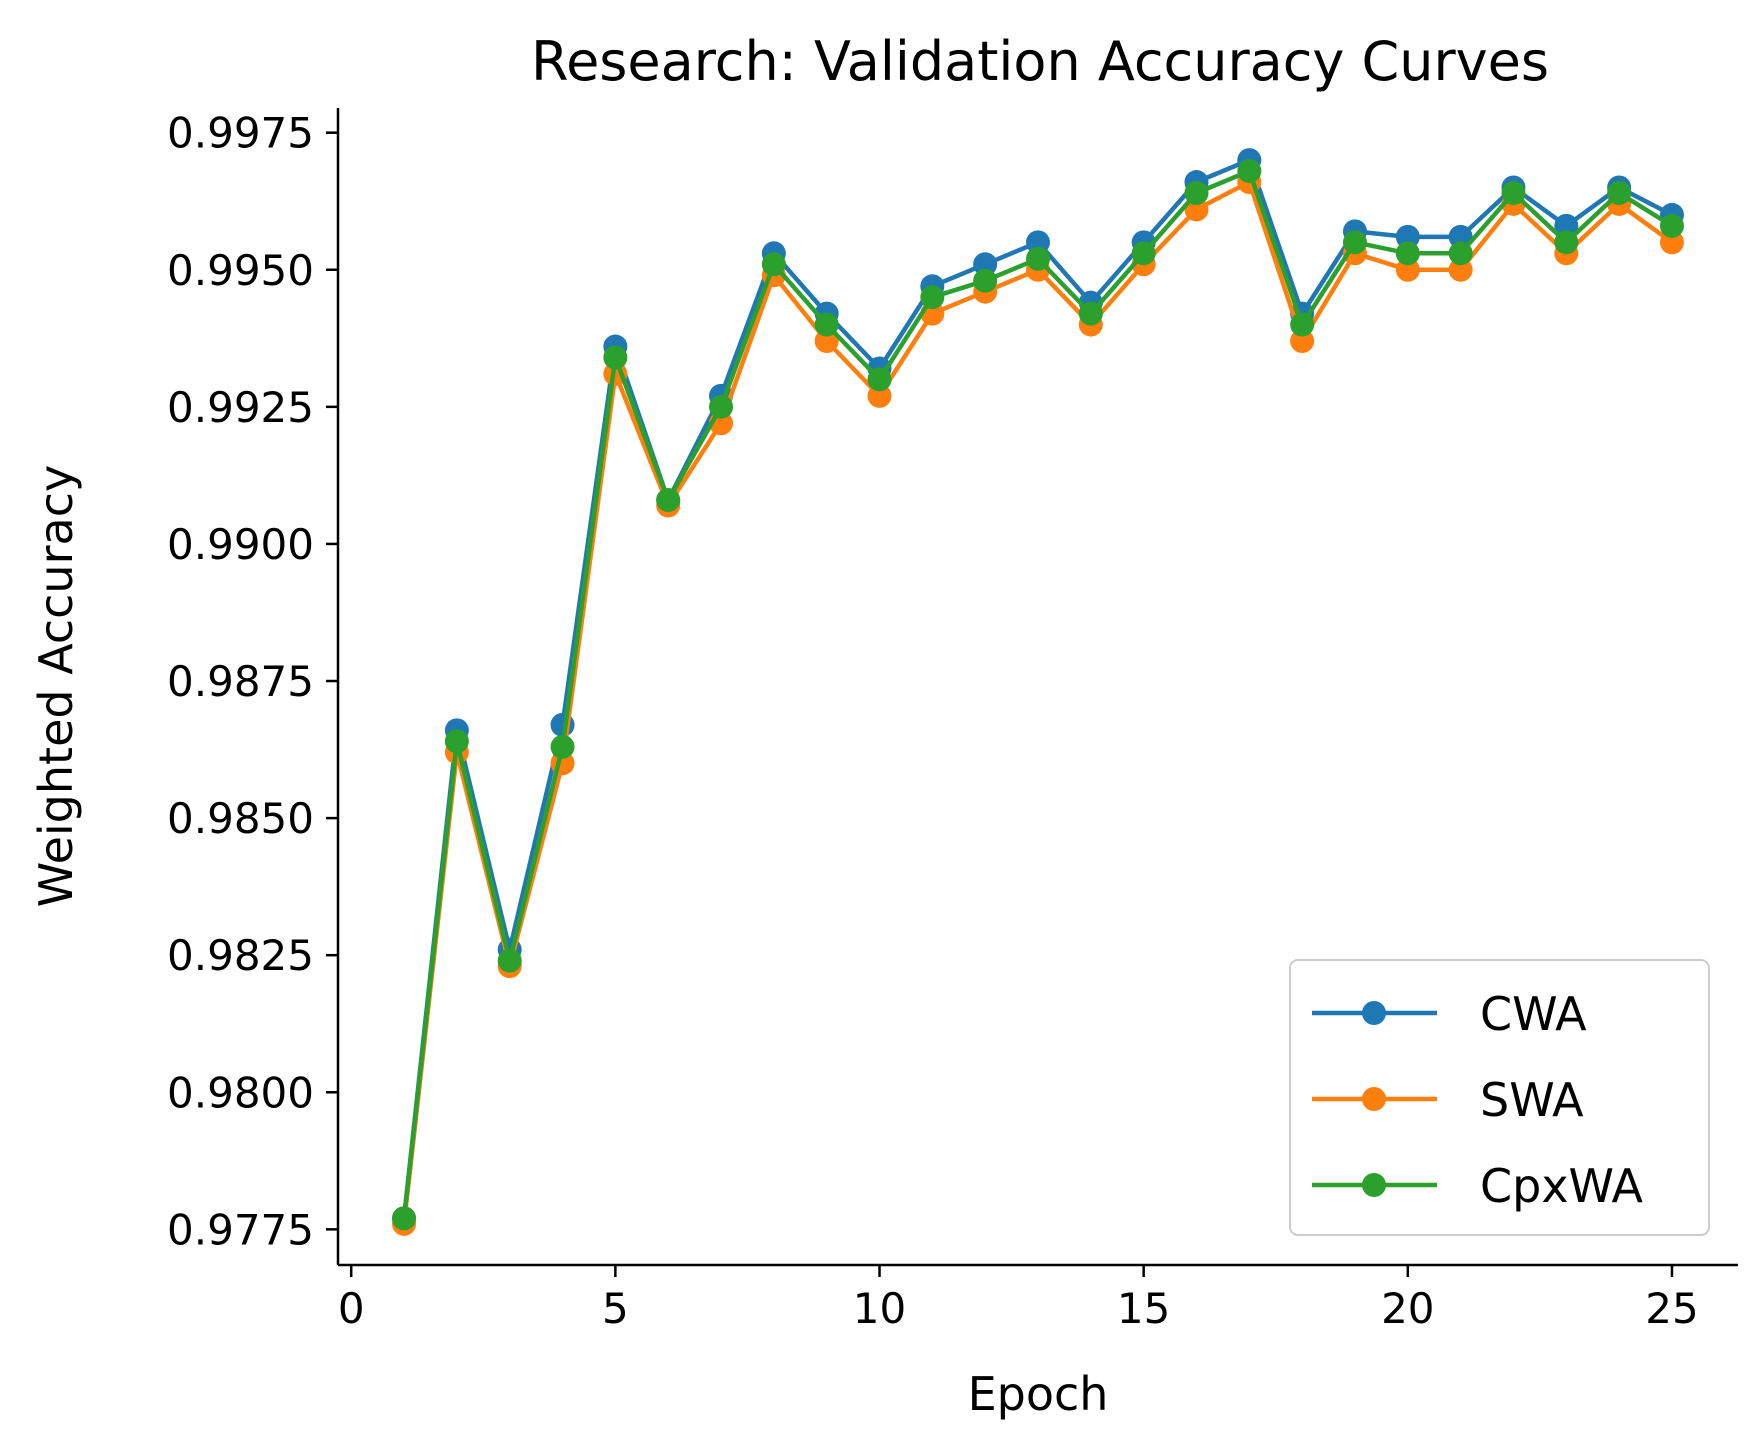 Image resolution: width=1762 pixels, height=1452 pixels. Describe the element at coordinates (1671, 1308) in the screenshot. I see `x-tick-label: 25` at that location.